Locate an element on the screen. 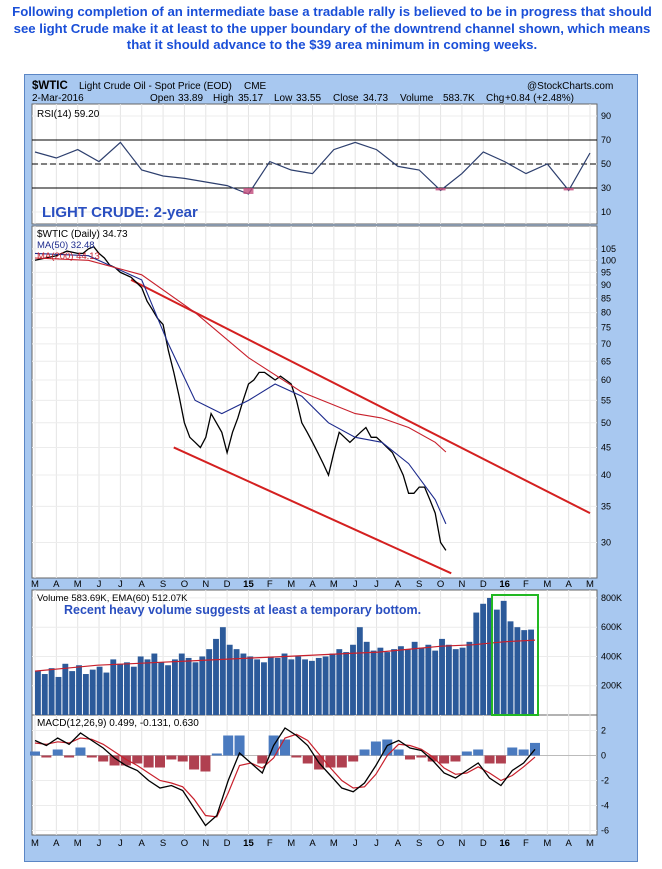  ma200-line is located at coordinates (240, 355).